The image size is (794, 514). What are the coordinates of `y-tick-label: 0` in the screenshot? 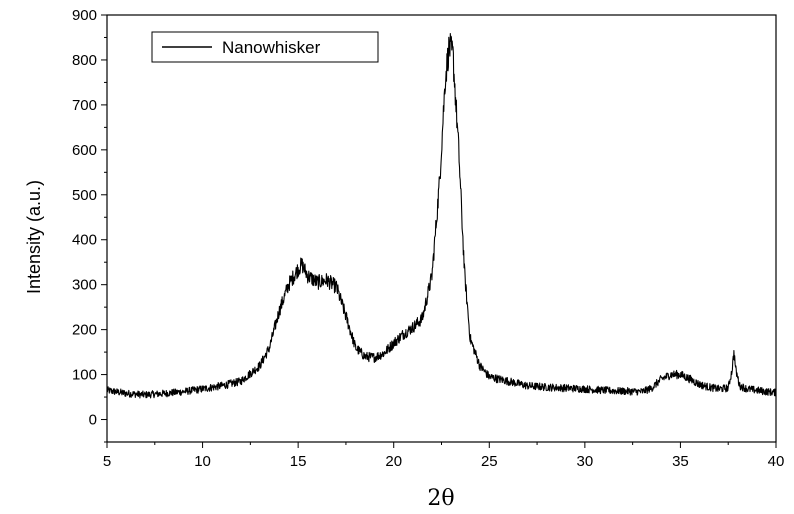 It's located at (93, 420).